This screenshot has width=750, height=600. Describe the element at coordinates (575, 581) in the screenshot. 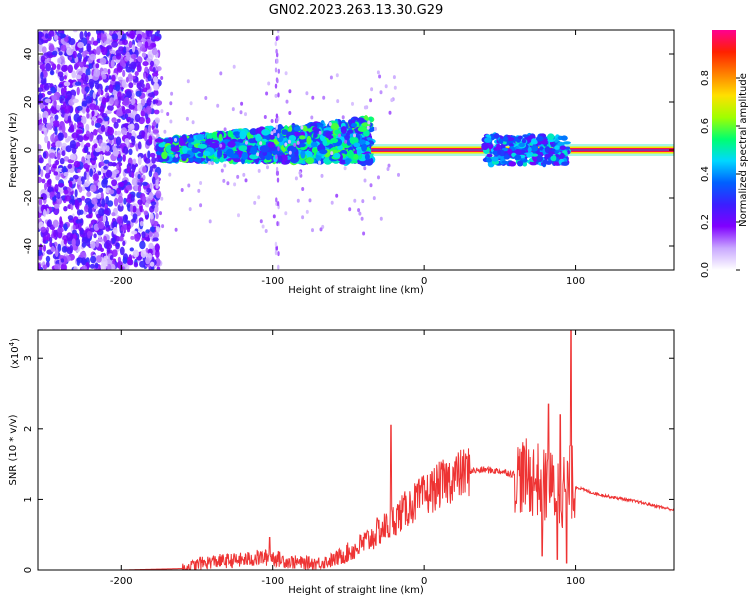

I see `x-tick-label: 100` at that location.